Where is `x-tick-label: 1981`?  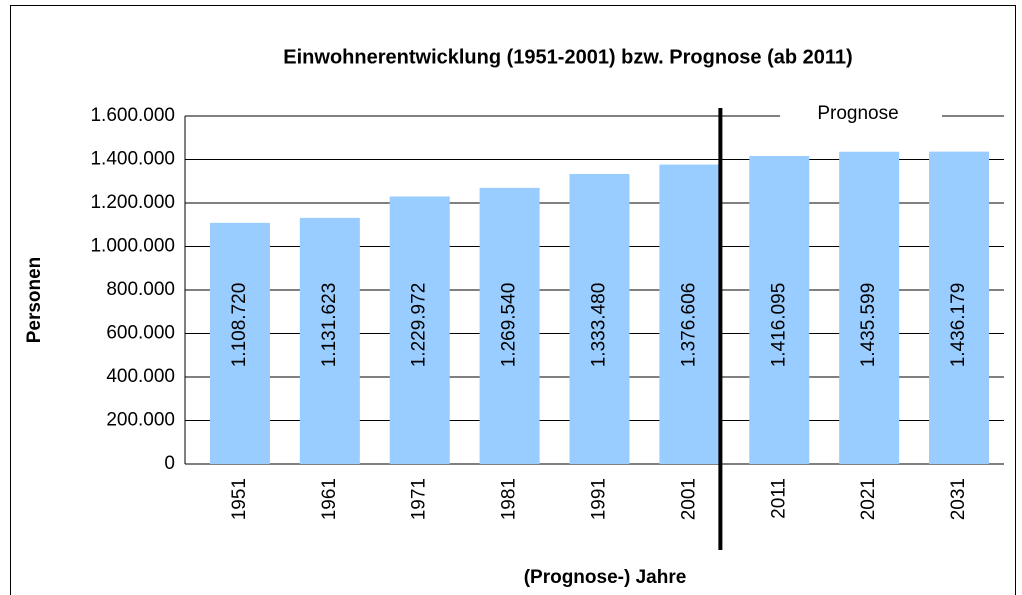
x-tick-label: 1981 is located at coordinates (509, 499).